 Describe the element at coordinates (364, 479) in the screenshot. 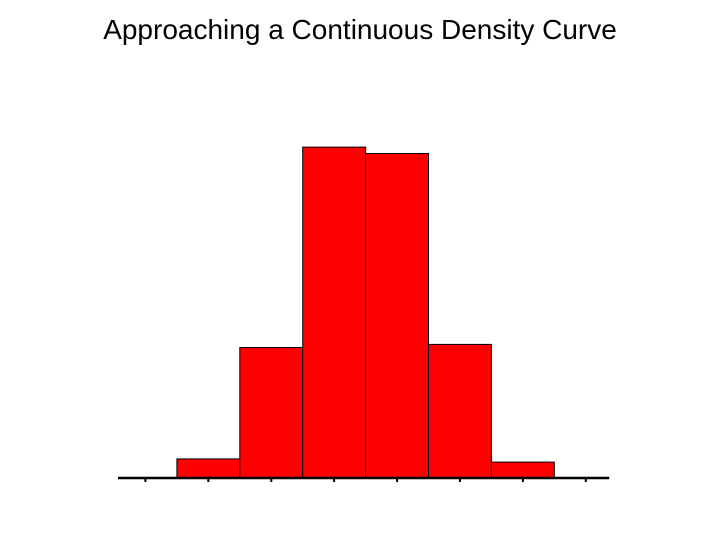

I see `x-axis` at that location.